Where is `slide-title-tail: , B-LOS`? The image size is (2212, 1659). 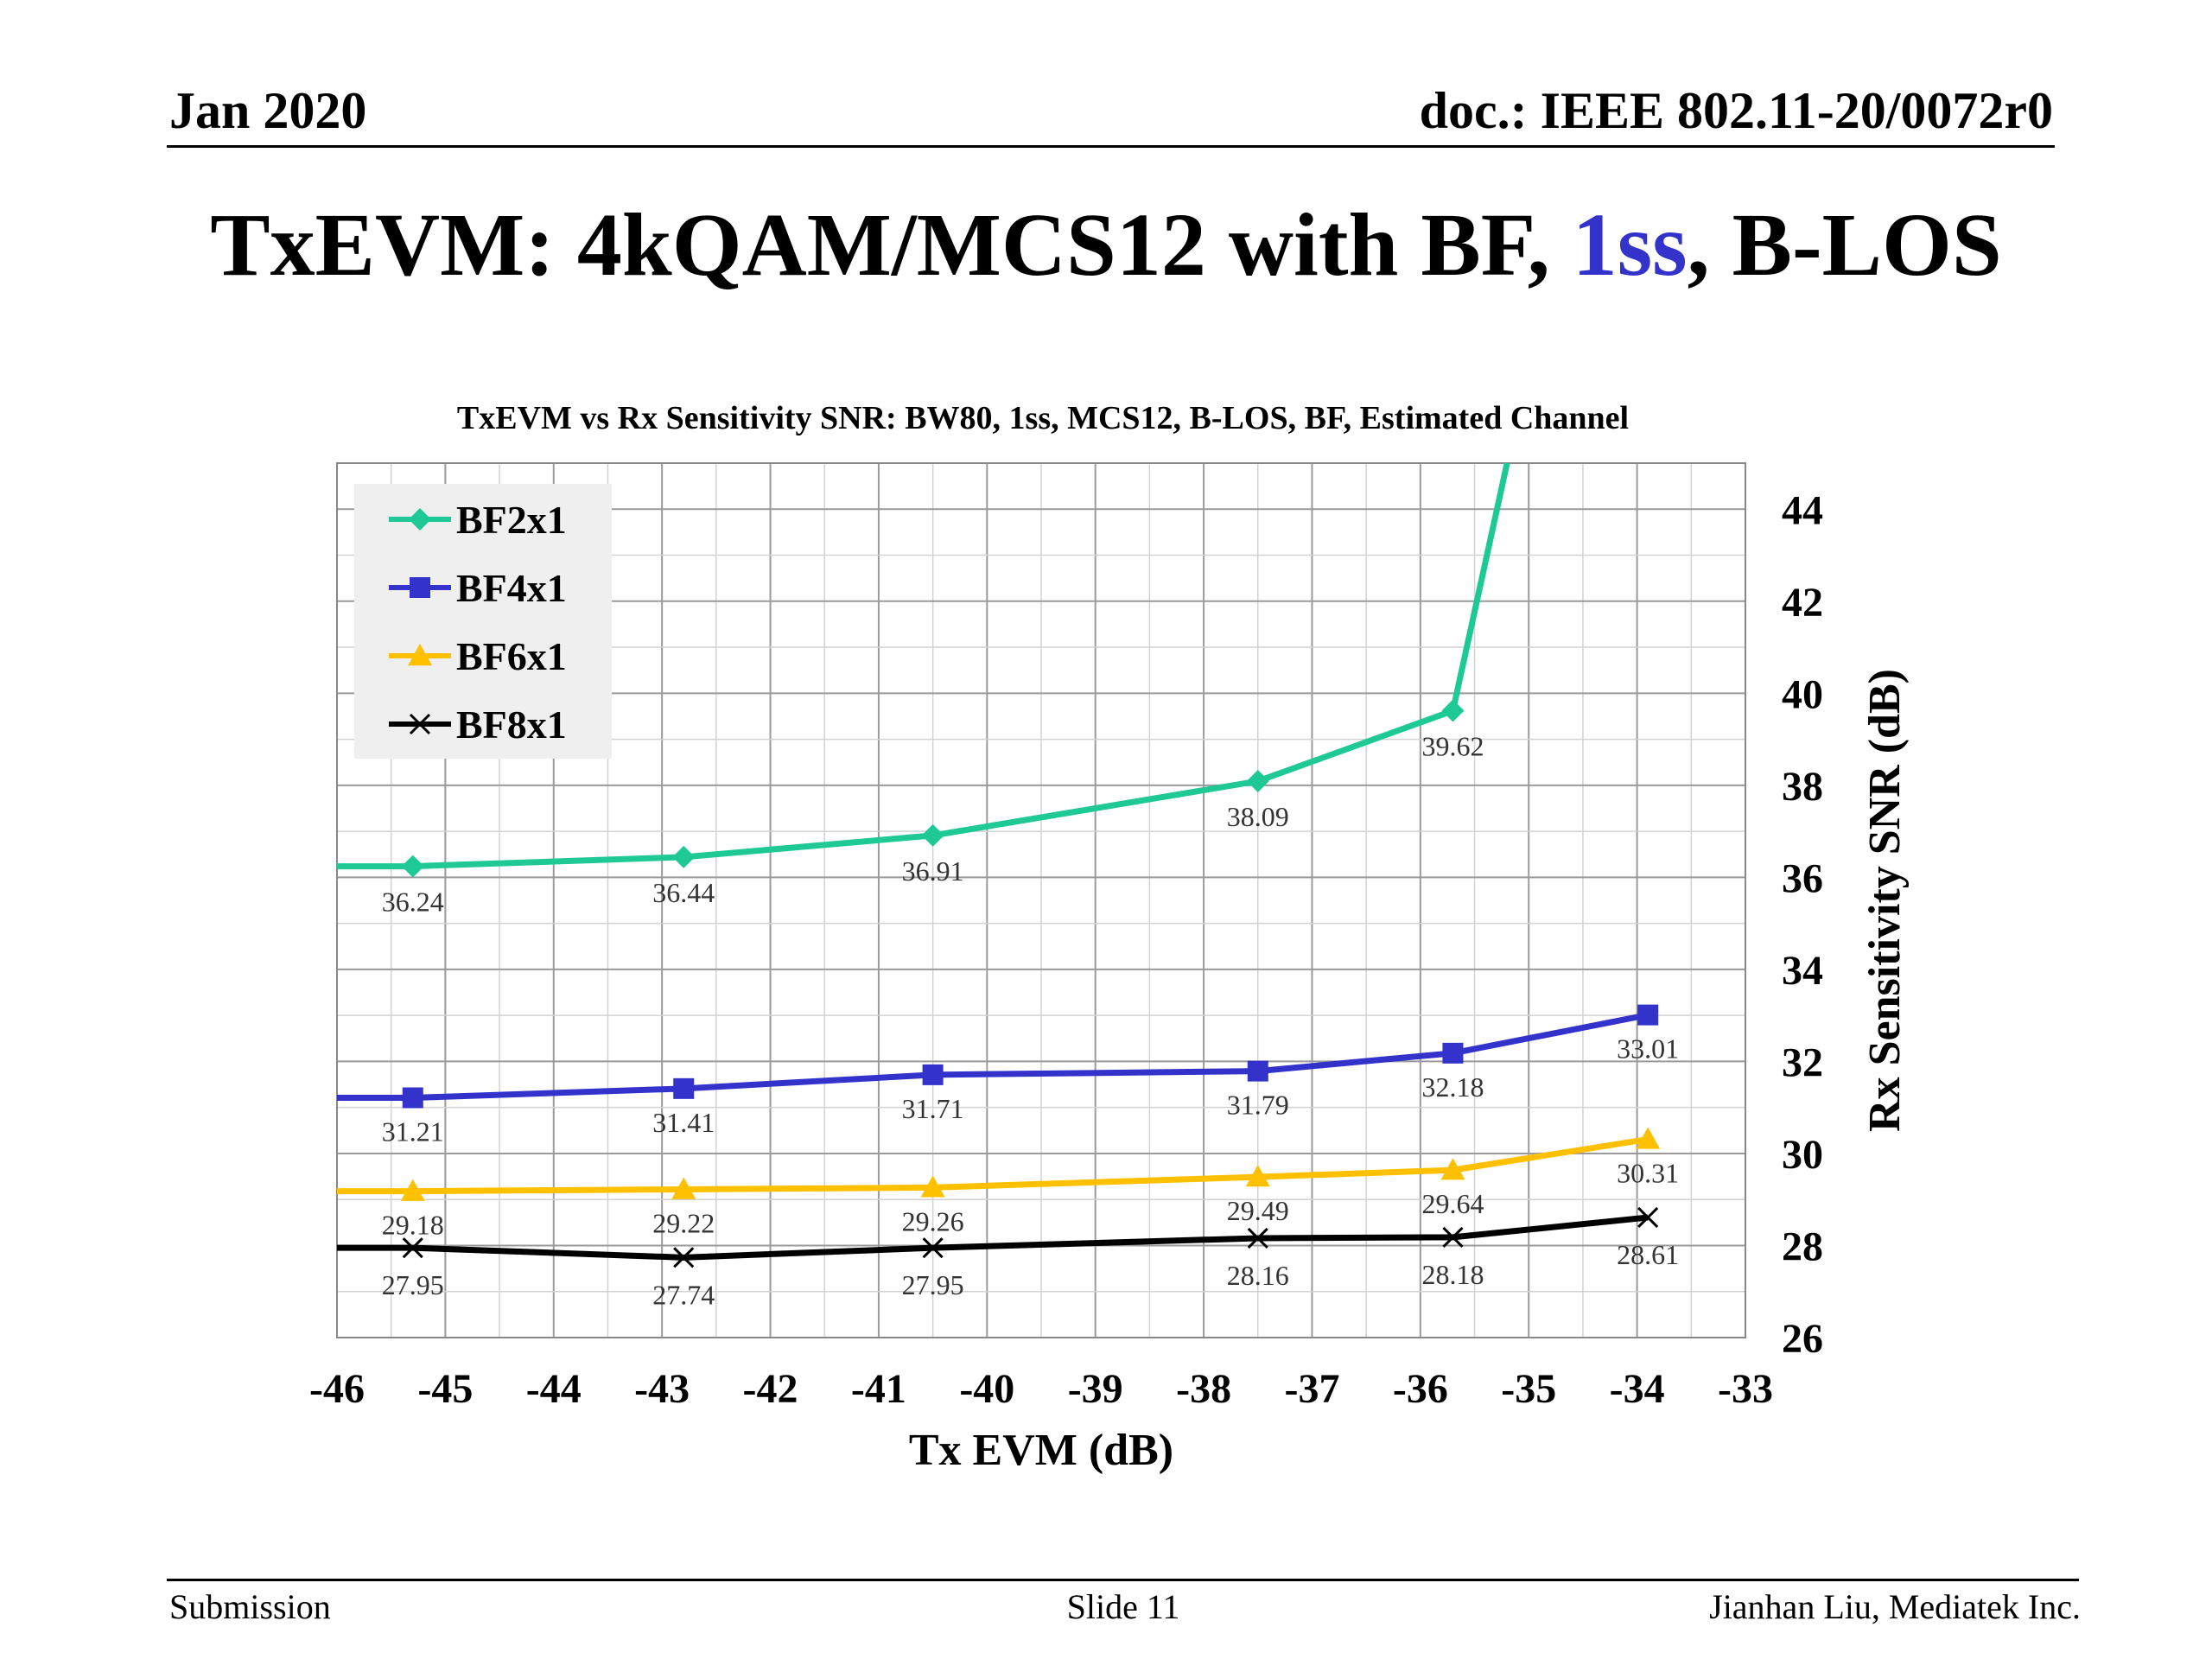 slide-title-tail: , B-LOS is located at coordinates (1844, 245).